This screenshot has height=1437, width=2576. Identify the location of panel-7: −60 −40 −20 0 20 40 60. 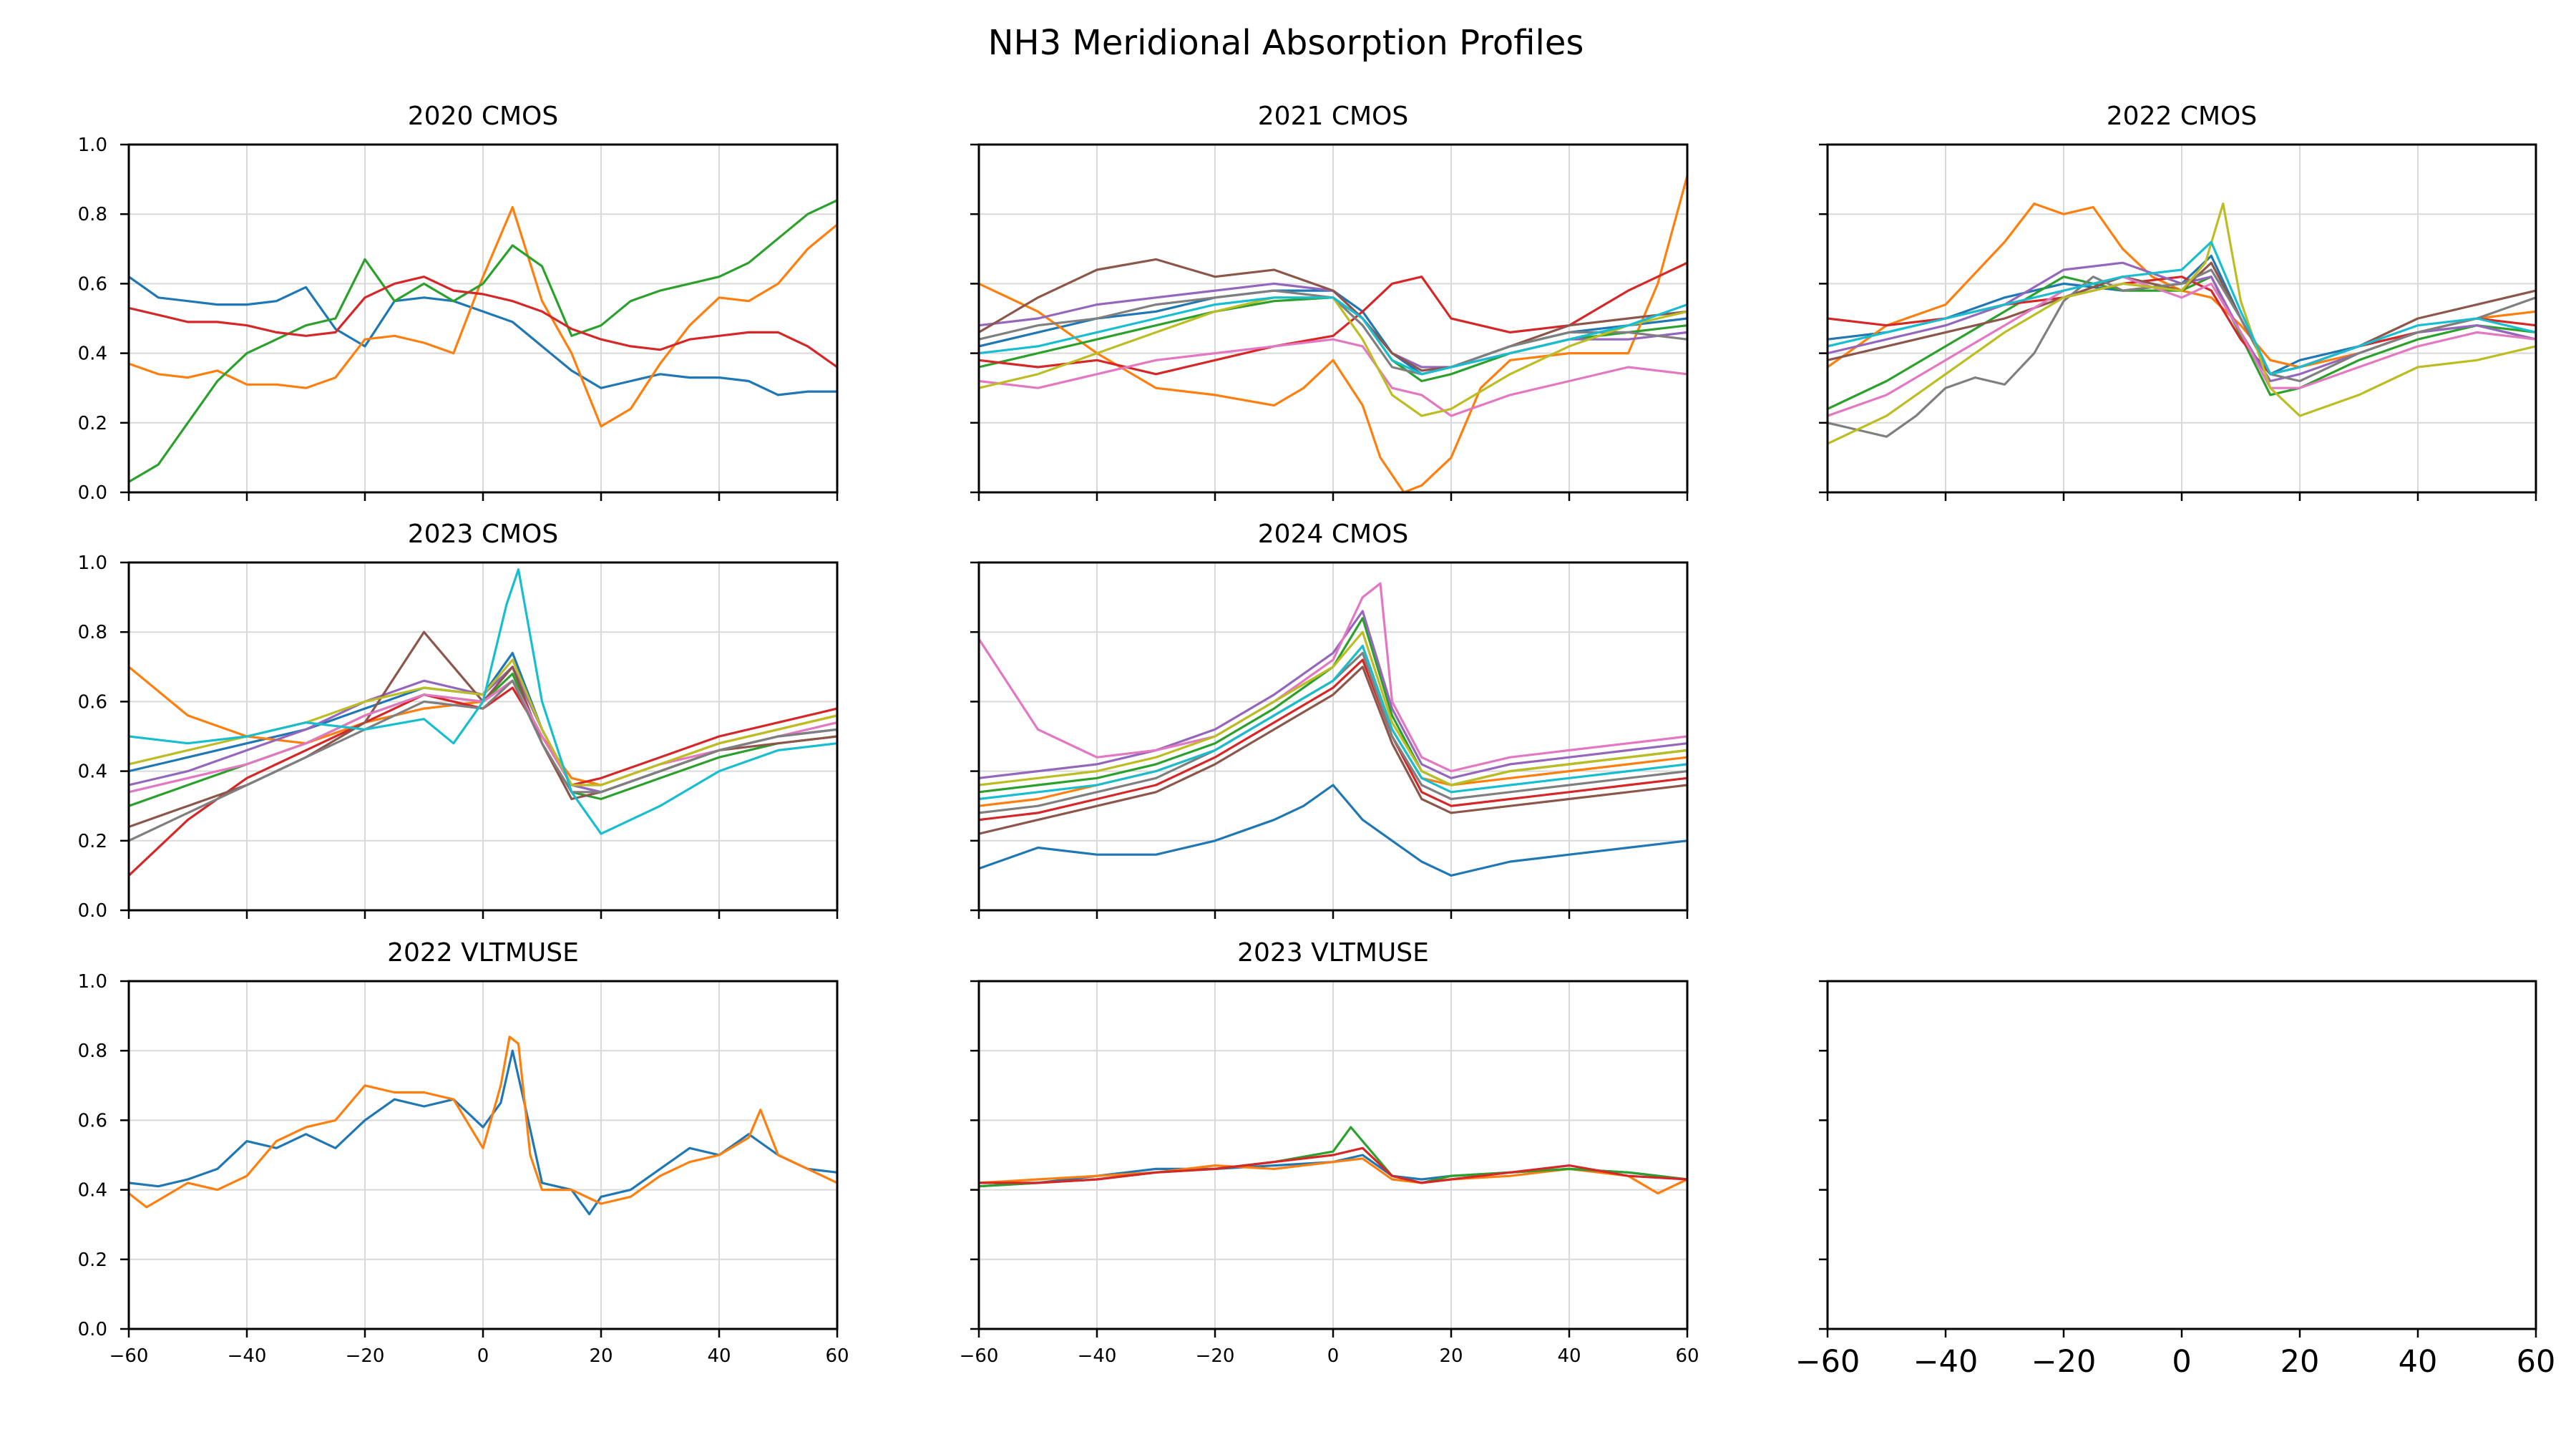
(2175, 1180).